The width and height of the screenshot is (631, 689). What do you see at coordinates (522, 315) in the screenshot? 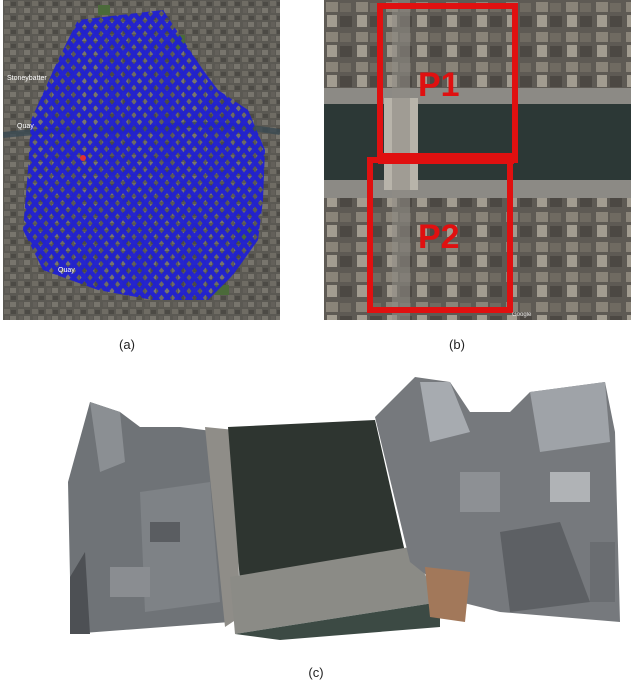
I see `map-watermark: Google` at bounding box center [522, 315].